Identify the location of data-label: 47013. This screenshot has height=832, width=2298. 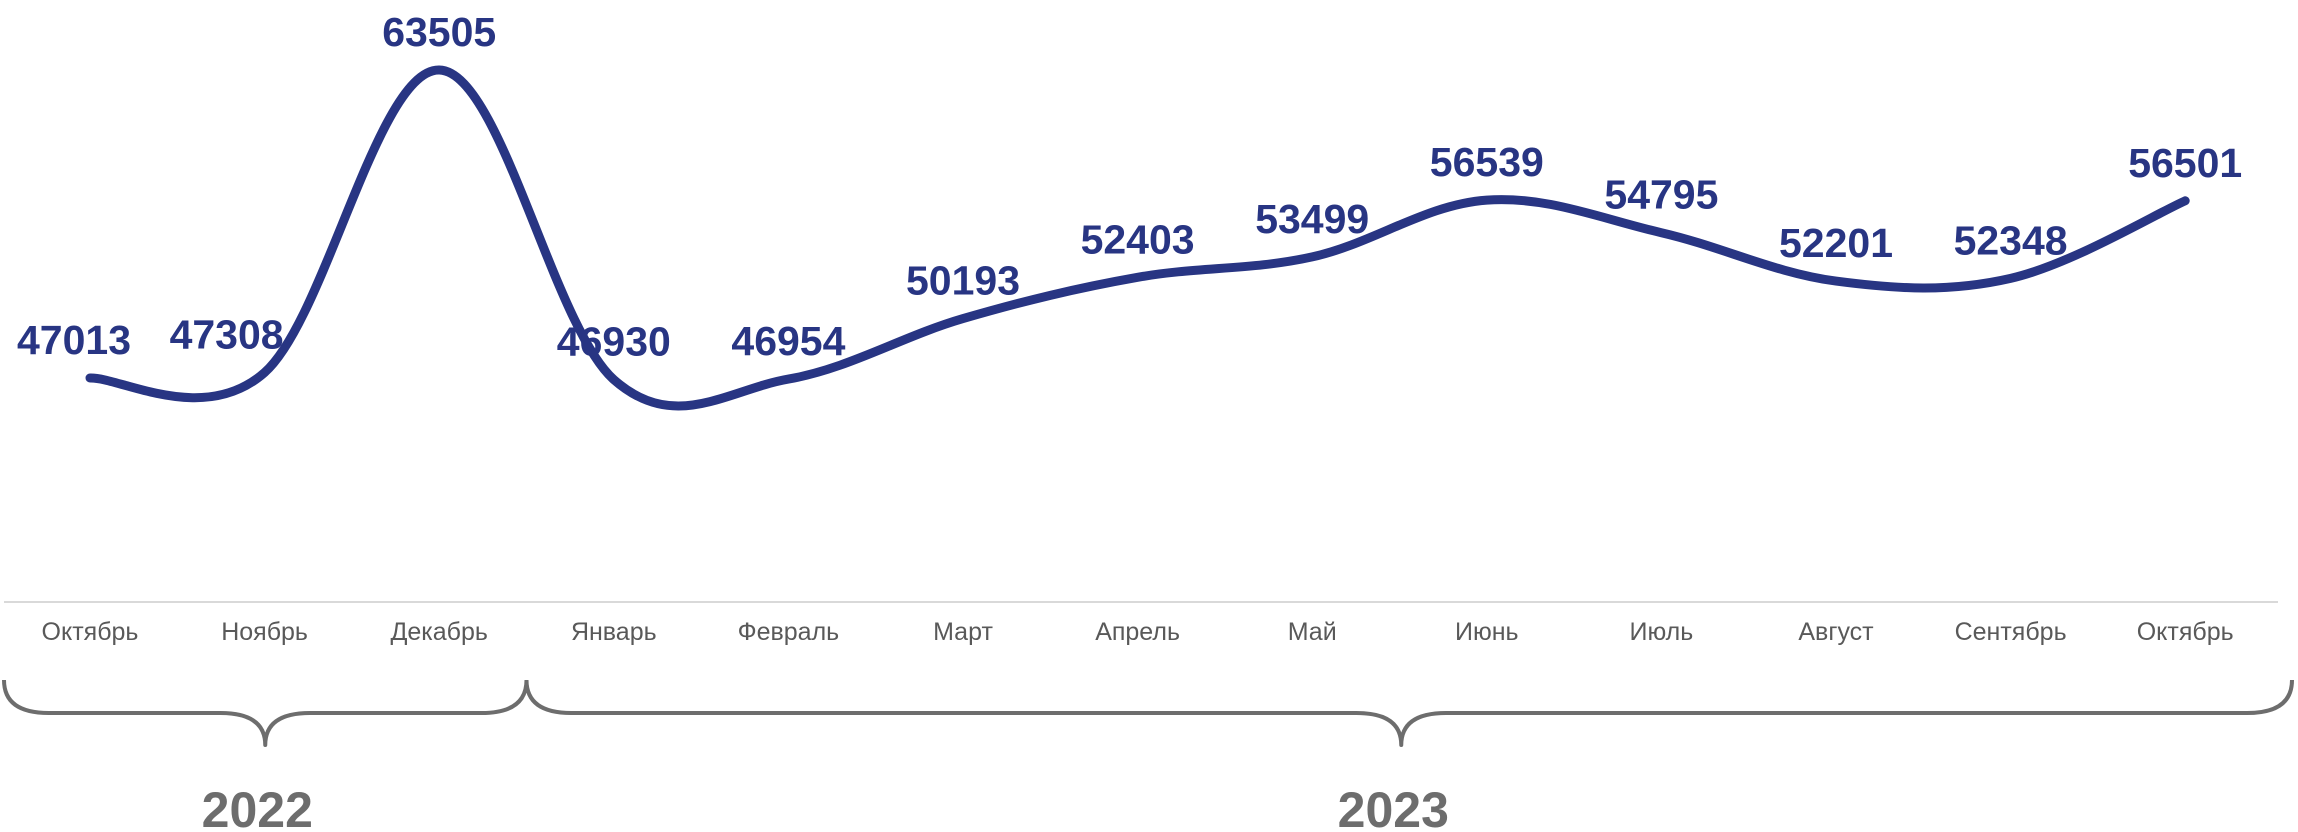
(74, 340).